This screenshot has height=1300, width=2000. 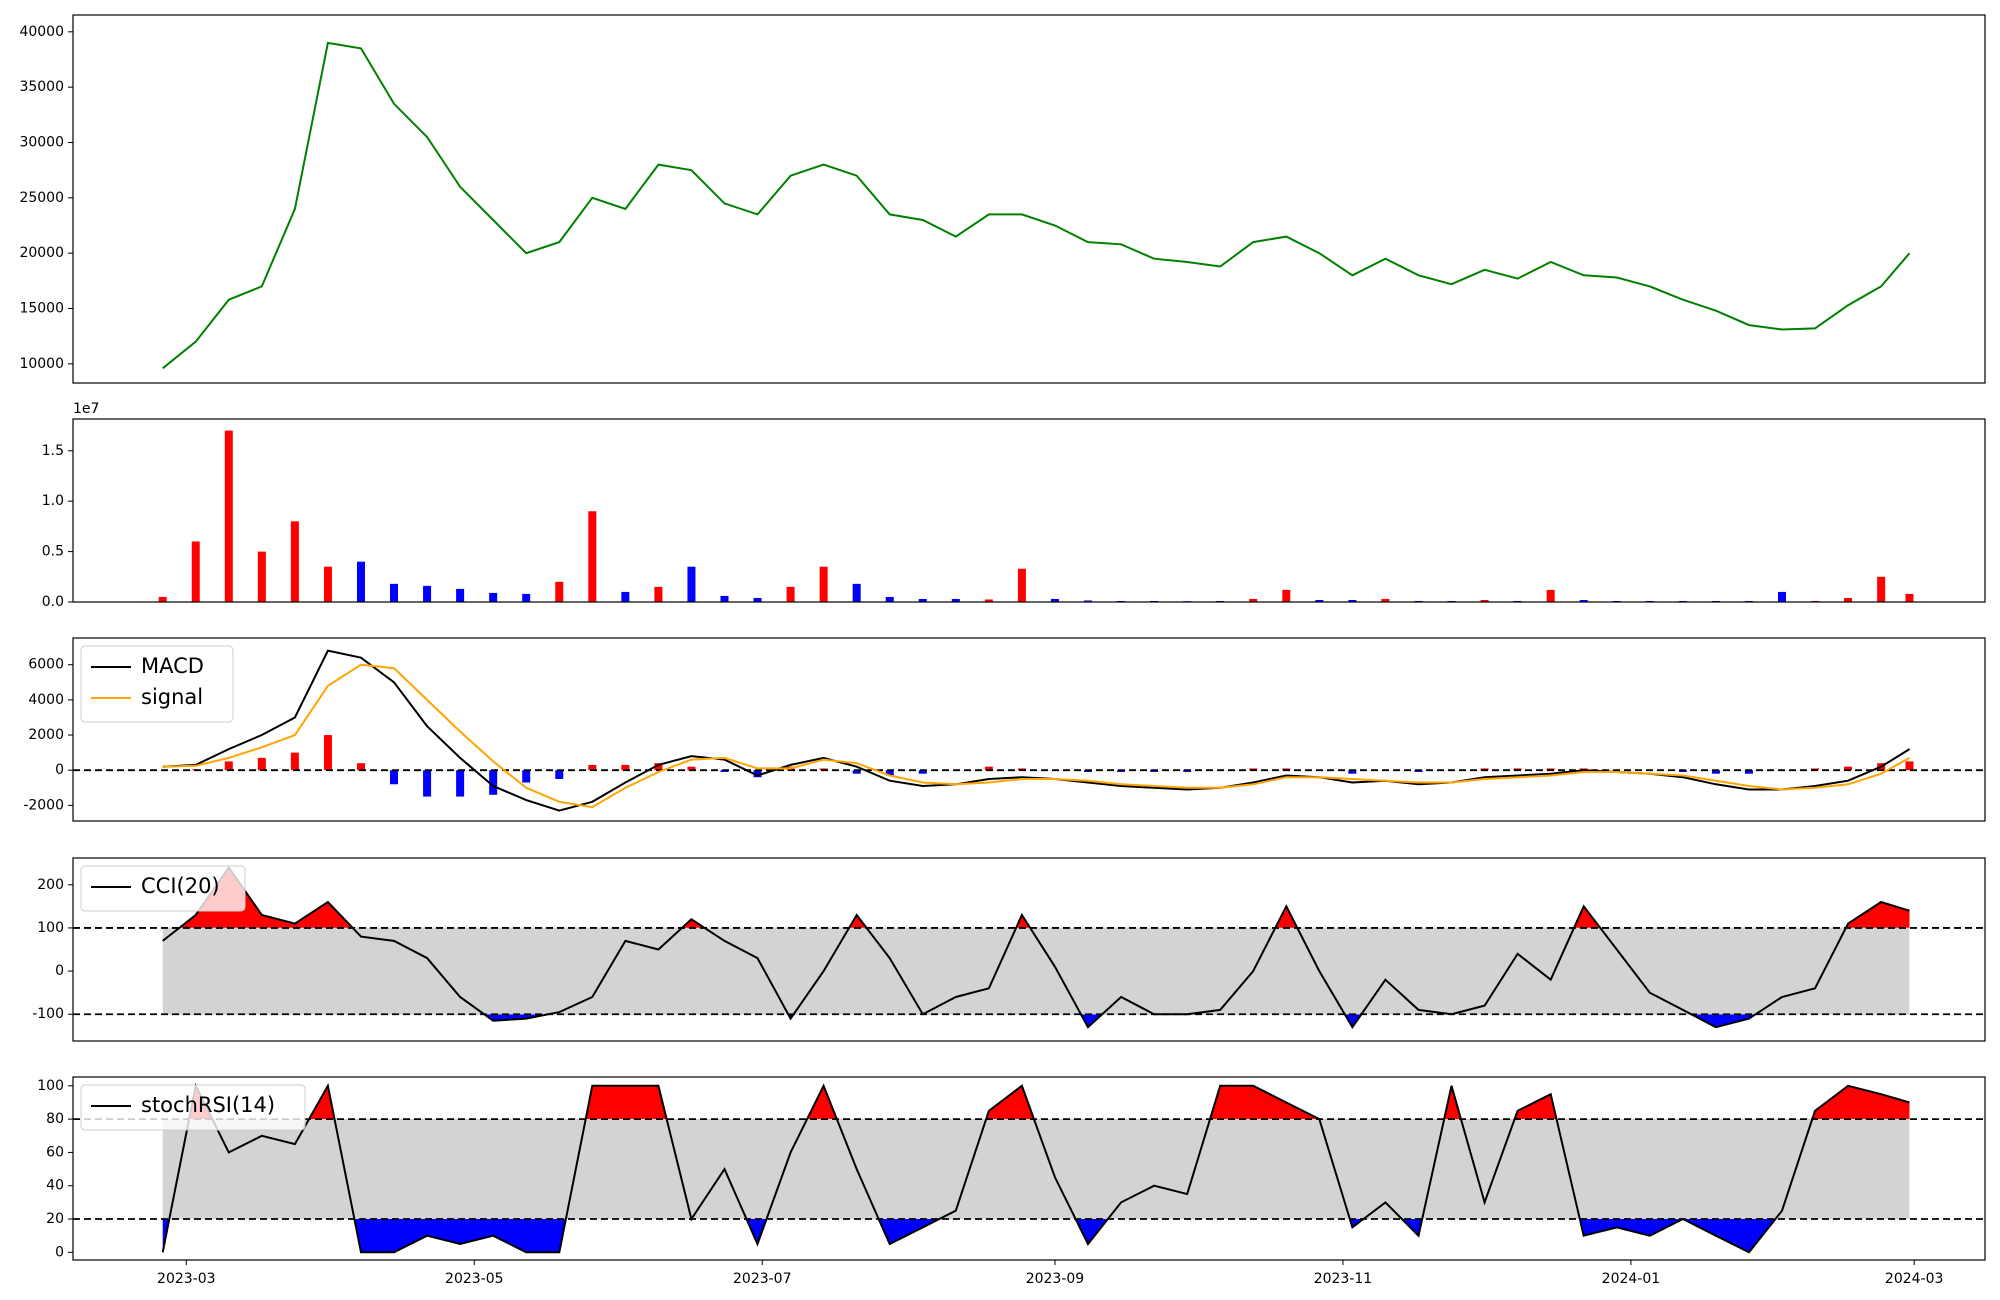 I want to click on y-tick-label: 30000, so click(x=41, y=142).